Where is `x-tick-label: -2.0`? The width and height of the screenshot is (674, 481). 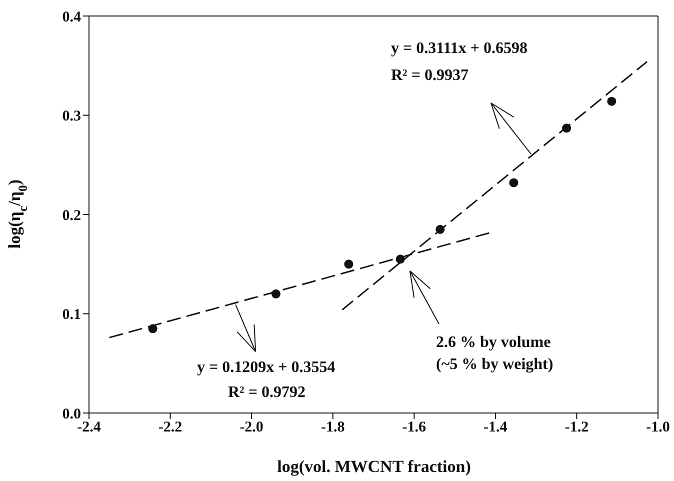
x-tick-label: -2.0 is located at coordinates (252, 428).